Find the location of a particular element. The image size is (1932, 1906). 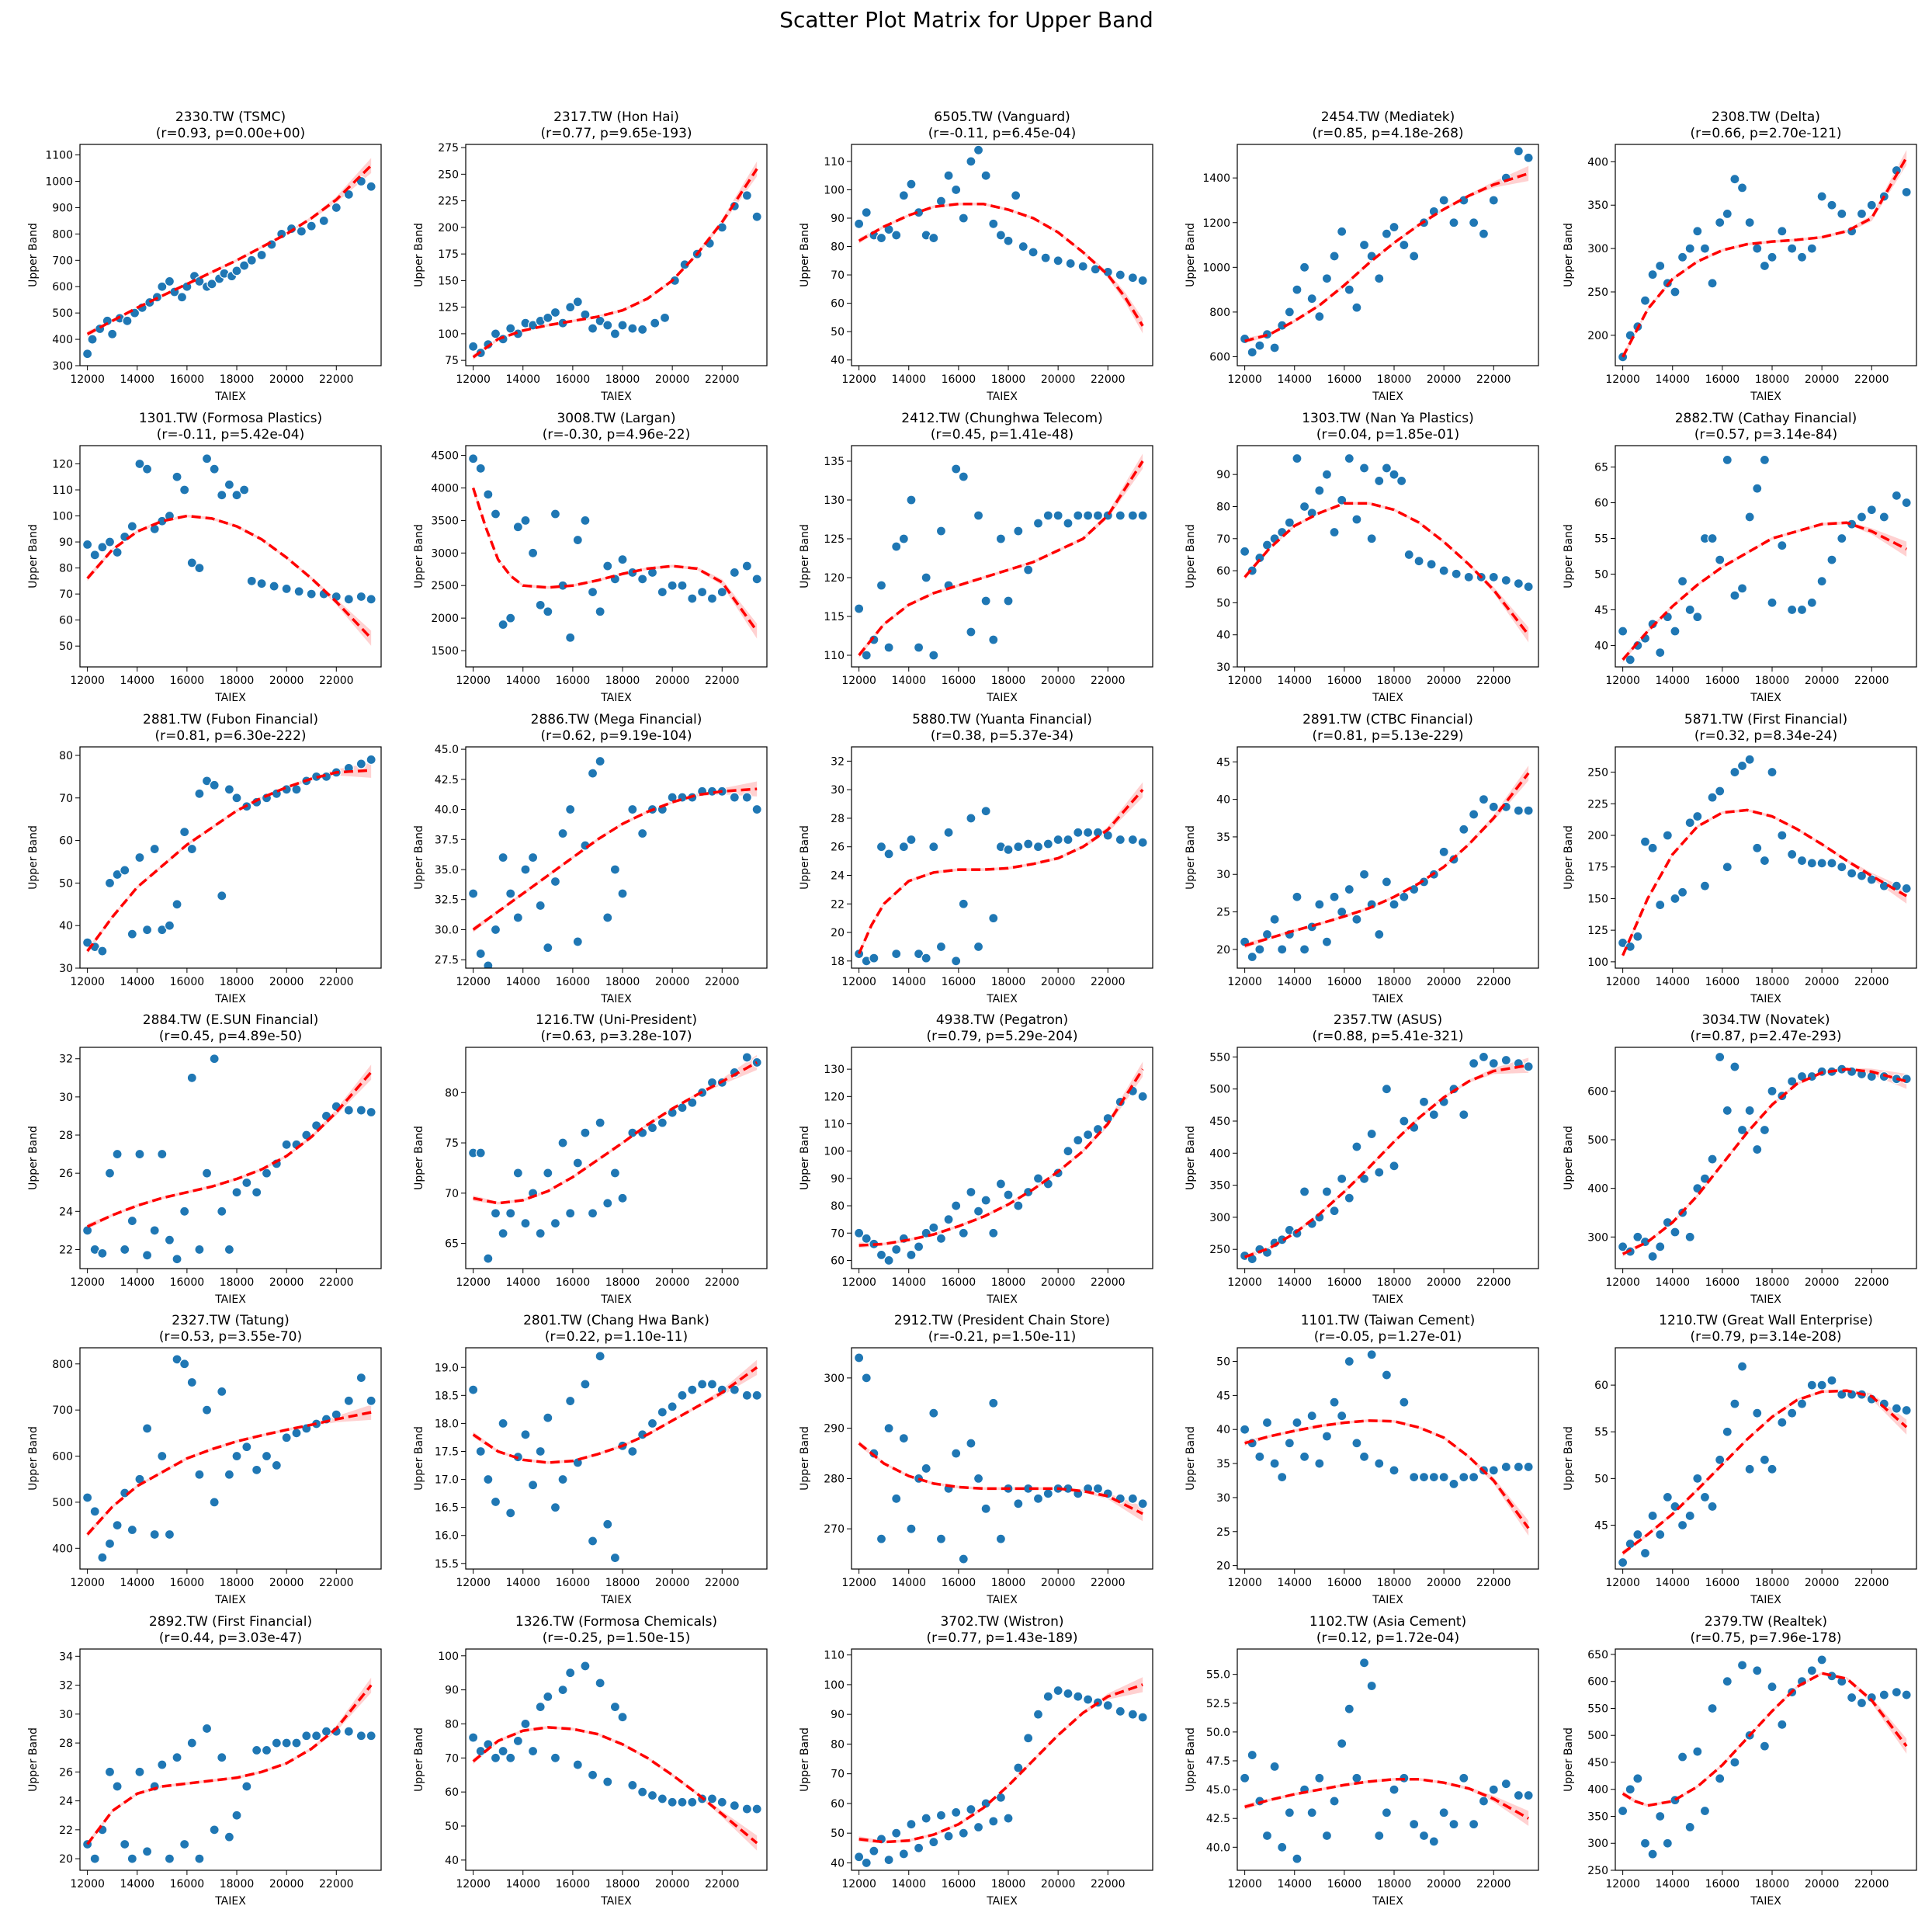

y-tick-label: 130 is located at coordinates (834, 1070).